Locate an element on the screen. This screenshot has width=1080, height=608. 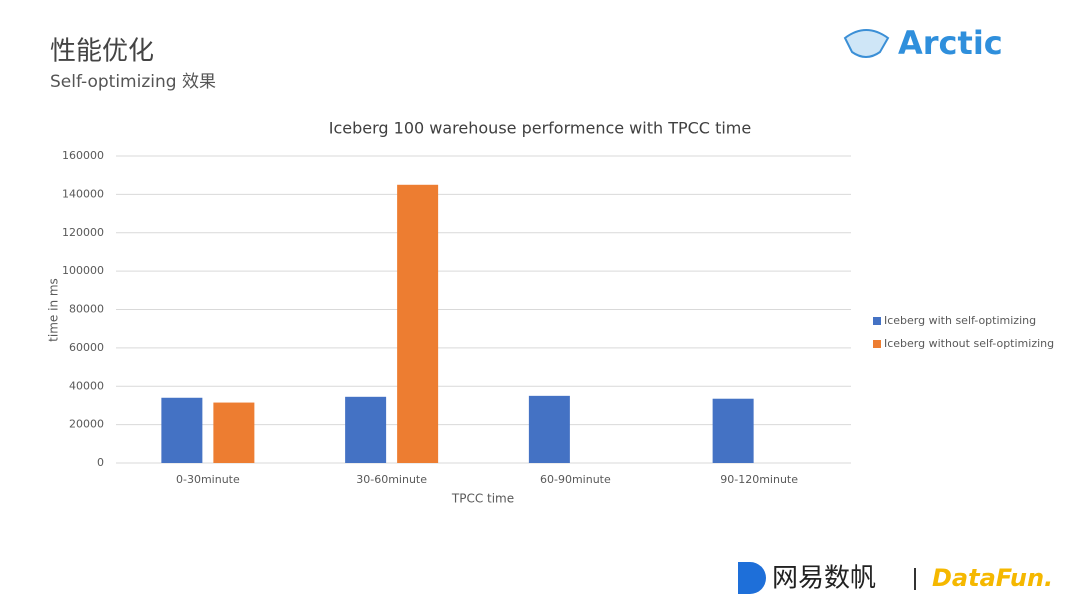
x-tick-label: 0-30minute is located at coordinates (208, 479).